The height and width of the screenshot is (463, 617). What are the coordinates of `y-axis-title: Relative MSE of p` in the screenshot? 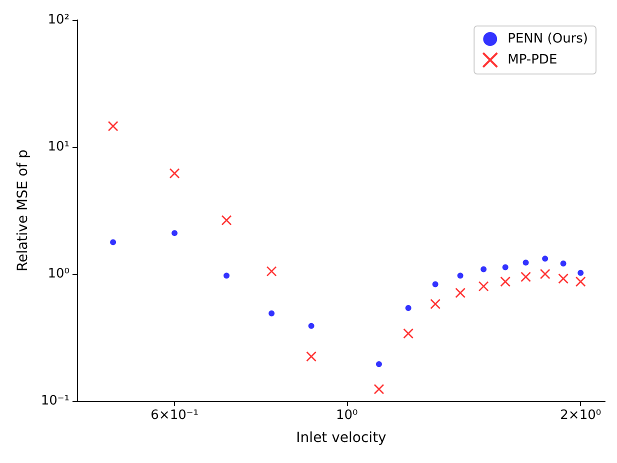 It's located at (23, 210).